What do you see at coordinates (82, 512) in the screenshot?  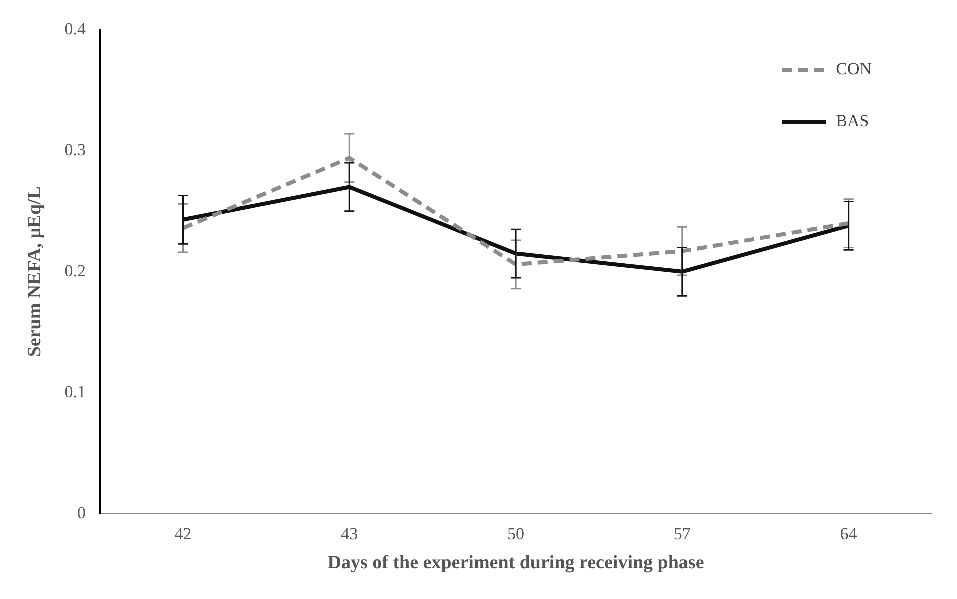 I see `y-tick-label: 0` at bounding box center [82, 512].